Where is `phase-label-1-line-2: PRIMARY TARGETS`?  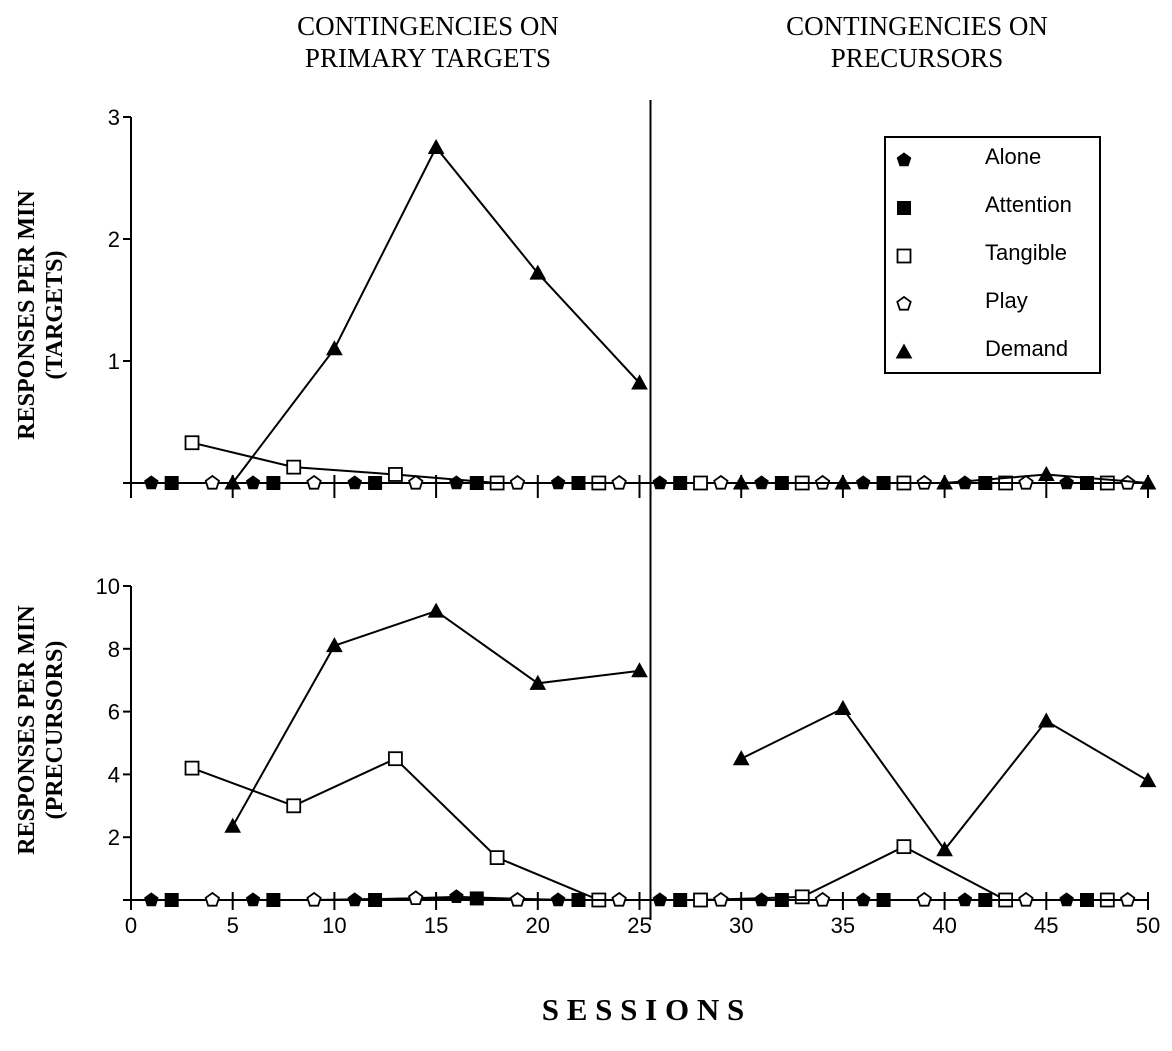 phase-label-1-line-2: PRIMARY TARGETS is located at coordinates (428, 58).